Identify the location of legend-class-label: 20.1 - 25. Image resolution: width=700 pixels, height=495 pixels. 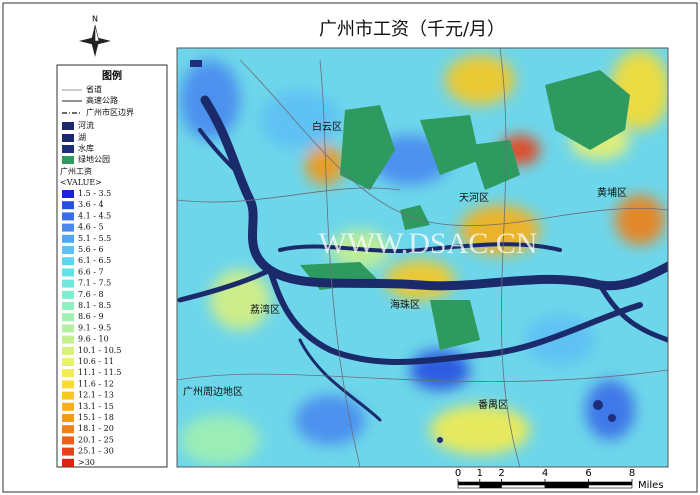
(96, 439).